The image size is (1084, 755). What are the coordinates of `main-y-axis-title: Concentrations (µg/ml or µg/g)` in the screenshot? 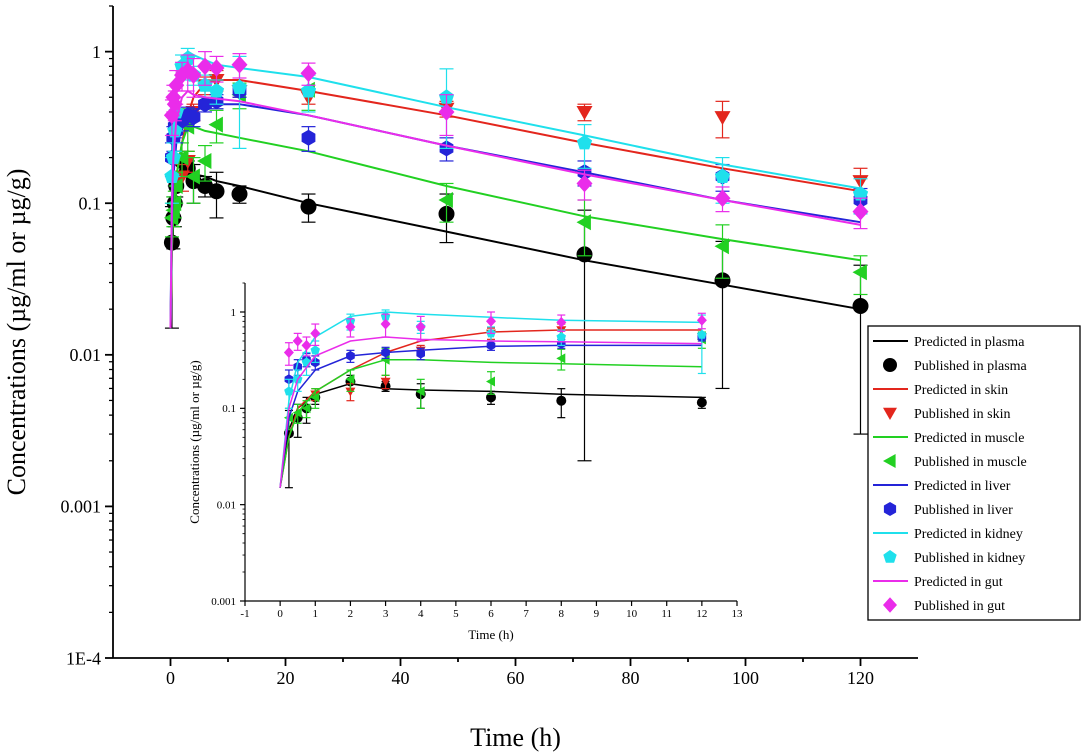 It's located at (16, 332).